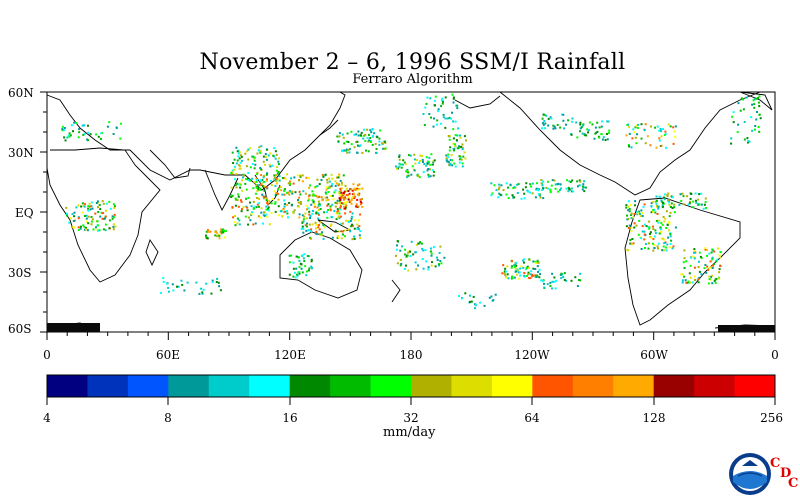 The width and height of the screenshot is (800, 500). What do you see at coordinates (47, 418) in the screenshot?
I see `colorbar-label-4: 4` at bounding box center [47, 418].